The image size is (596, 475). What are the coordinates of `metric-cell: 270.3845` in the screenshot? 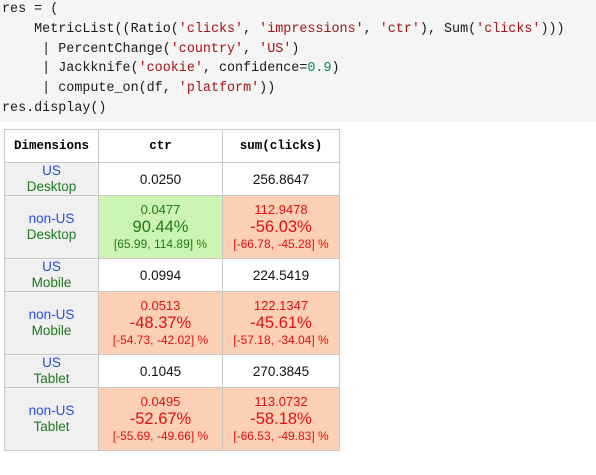 It's located at (281, 371).